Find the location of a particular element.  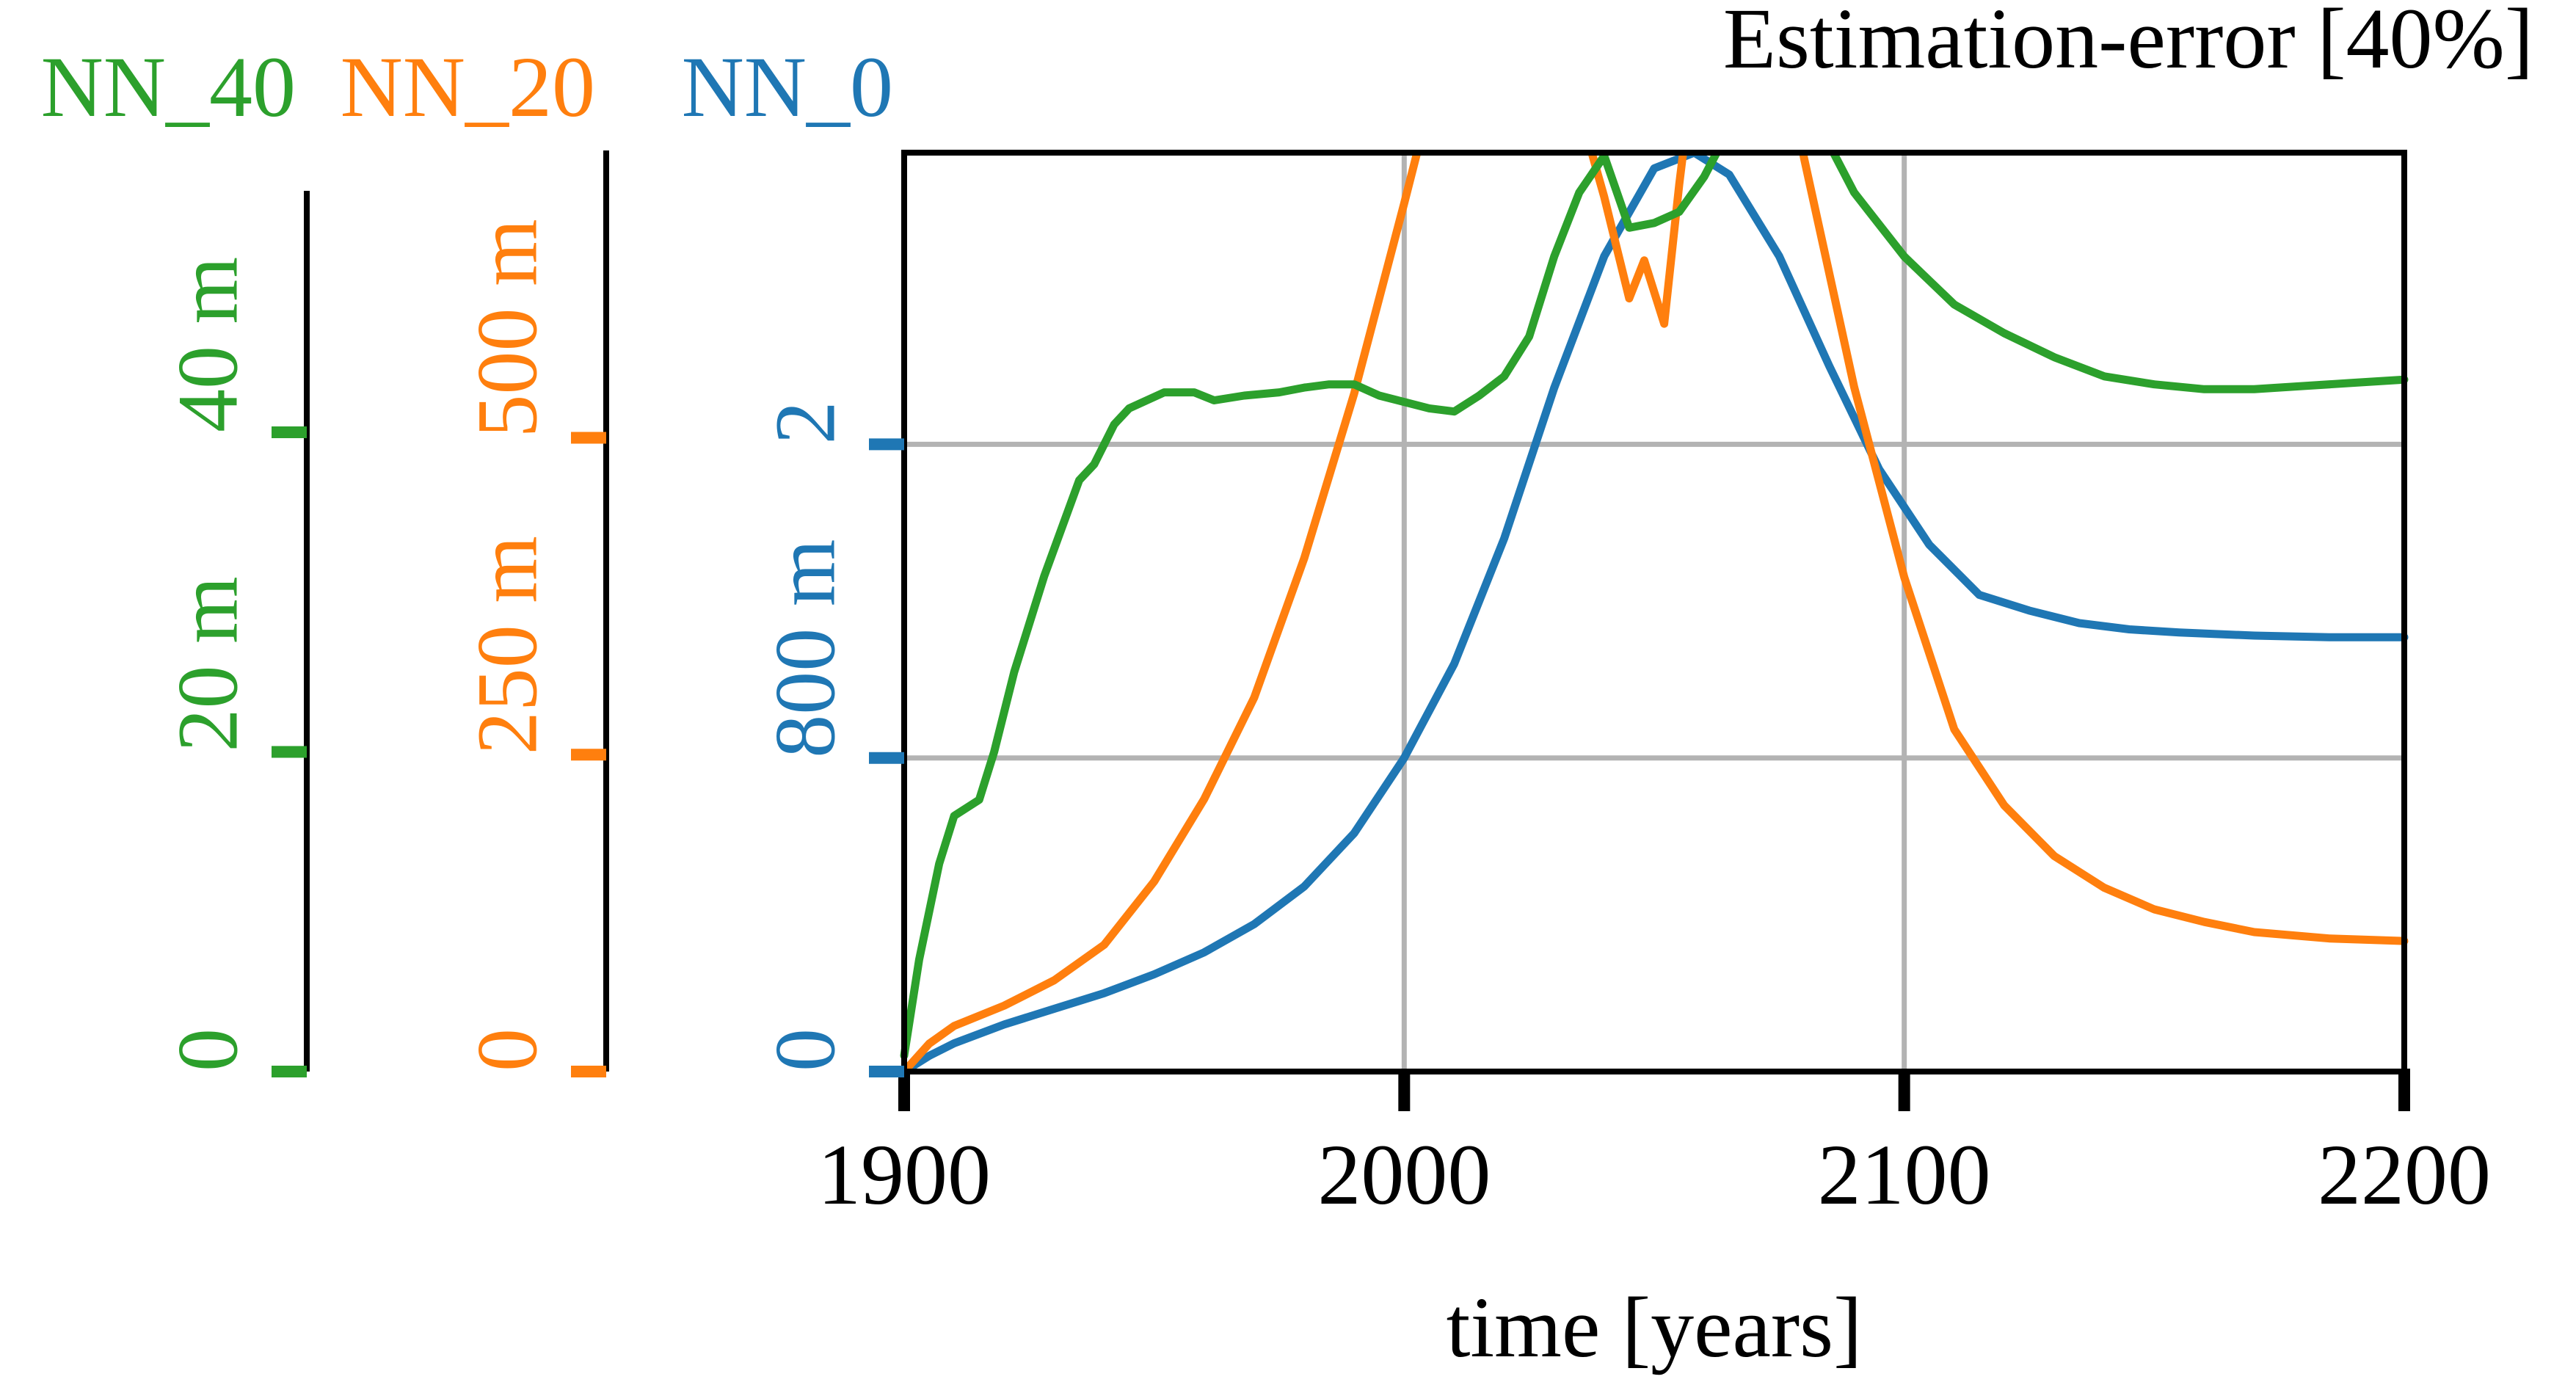

y-tick-label: 20 m is located at coordinates (208, 664).